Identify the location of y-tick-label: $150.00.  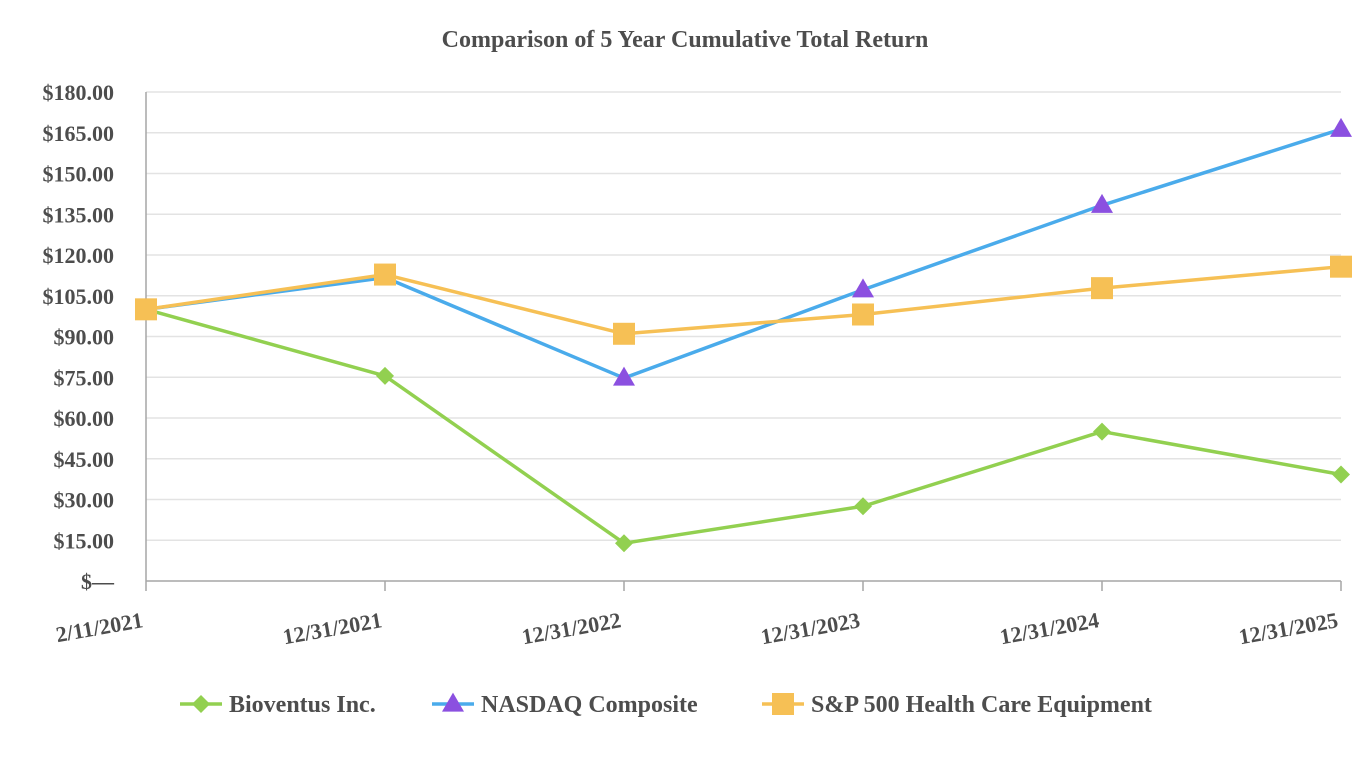
(79, 174).